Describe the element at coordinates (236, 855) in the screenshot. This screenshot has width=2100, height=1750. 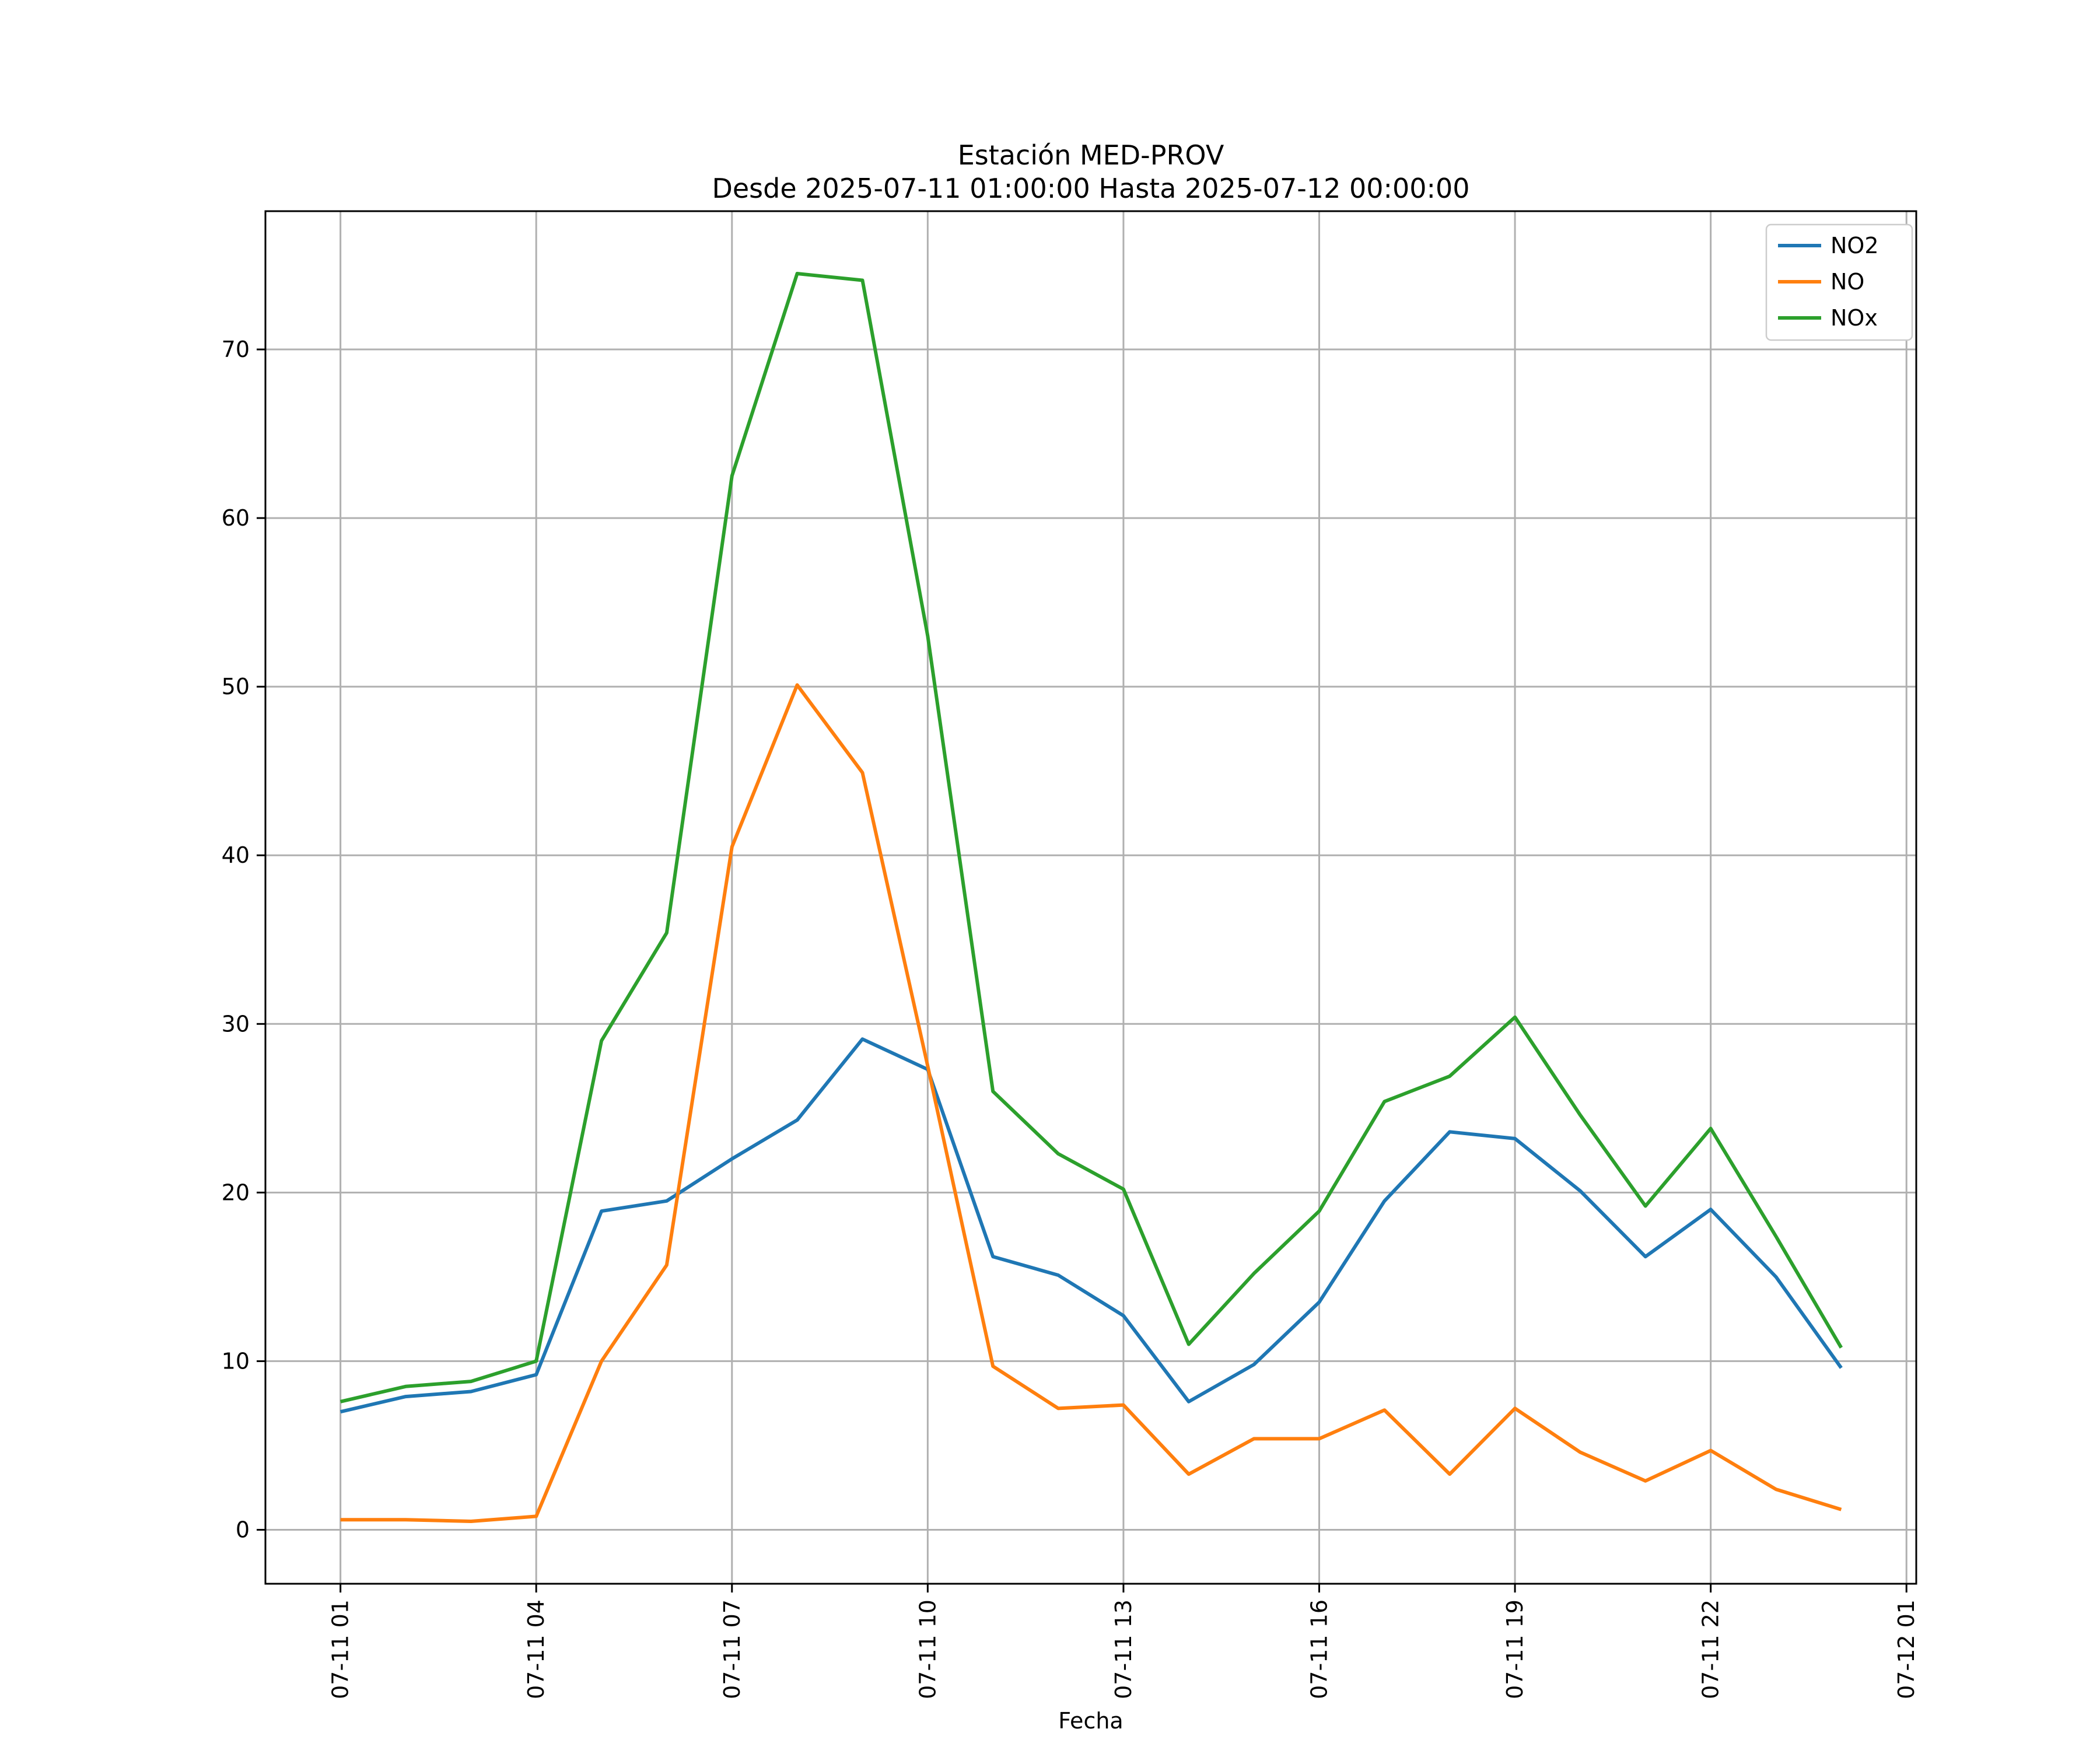
I see `y-tick-label: 40` at that location.